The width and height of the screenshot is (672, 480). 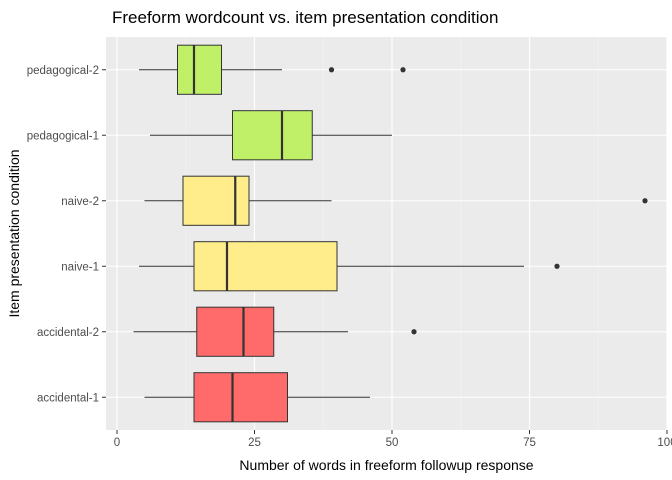 What do you see at coordinates (63, 71) in the screenshot?
I see `y-tick-label: pedagogical-2` at bounding box center [63, 71].